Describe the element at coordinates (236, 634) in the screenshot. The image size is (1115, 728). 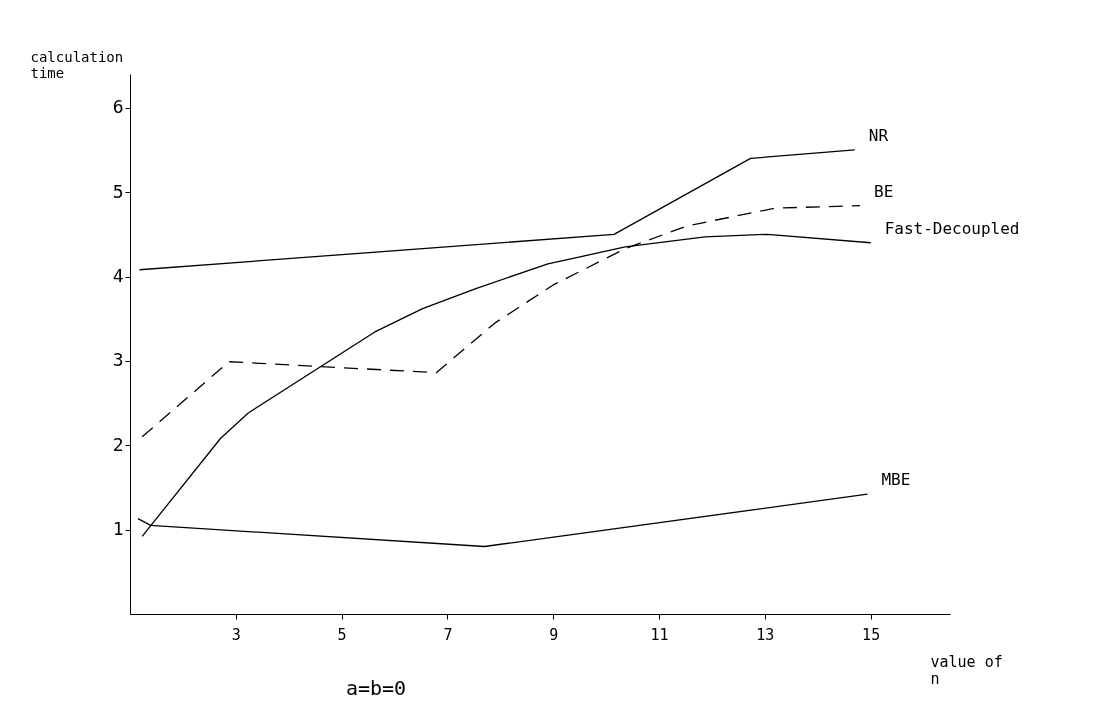
I see `x-tick-label: 3` at that location.